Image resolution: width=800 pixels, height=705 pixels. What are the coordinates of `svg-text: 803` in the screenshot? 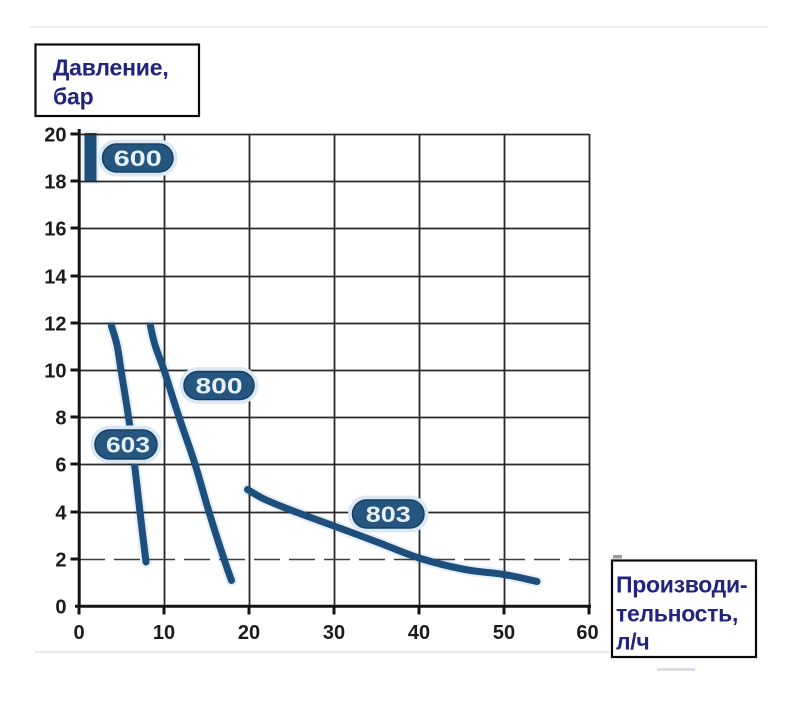 It's located at (388, 514).